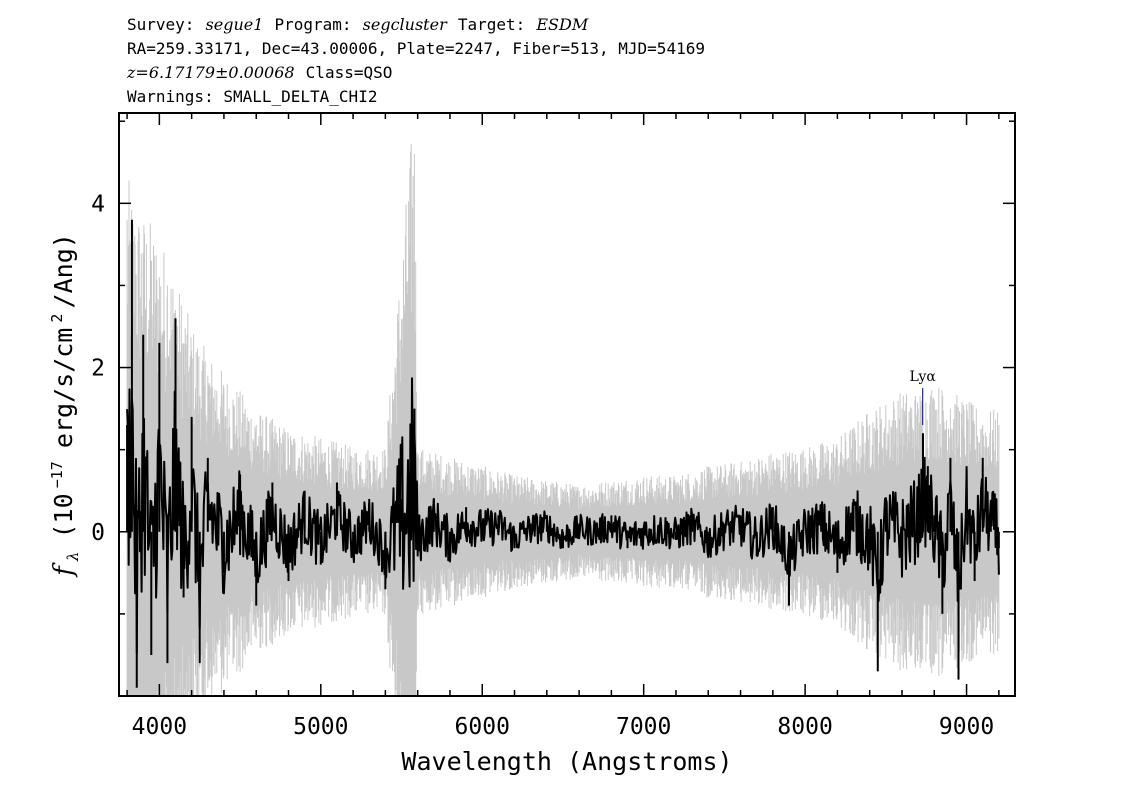 This screenshot has width=1134, height=810. Describe the element at coordinates (966, 727) in the screenshot. I see `x-tick-label: 9000` at that location.